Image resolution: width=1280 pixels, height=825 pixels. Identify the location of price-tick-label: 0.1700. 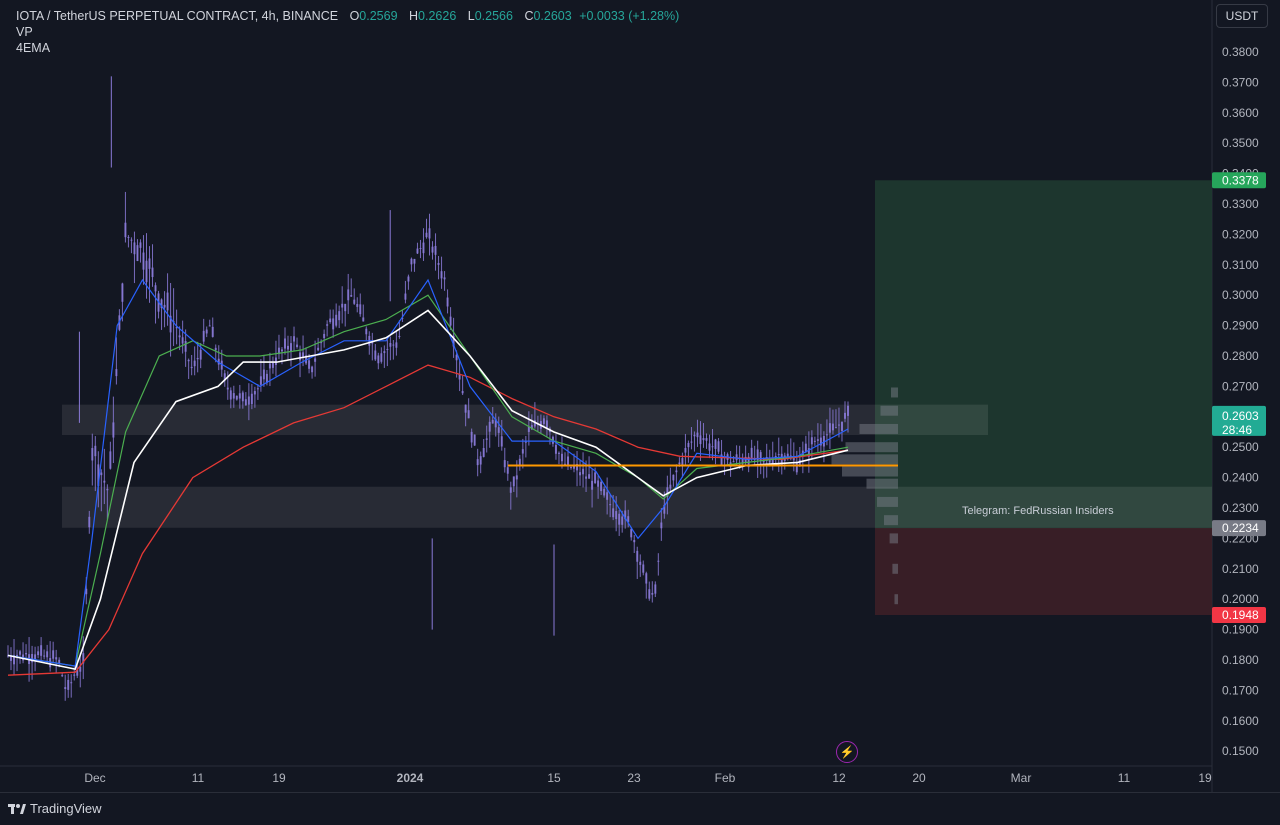
(1240, 690).